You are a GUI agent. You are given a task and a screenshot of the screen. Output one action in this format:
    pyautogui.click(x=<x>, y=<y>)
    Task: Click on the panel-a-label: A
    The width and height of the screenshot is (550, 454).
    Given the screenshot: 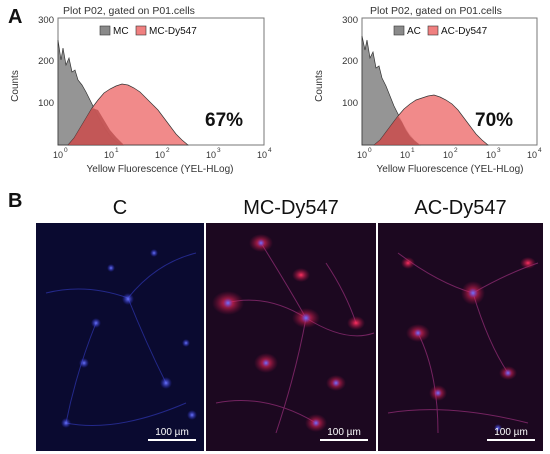 What is the action you would take?
    pyautogui.click(x=15, y=17)
    